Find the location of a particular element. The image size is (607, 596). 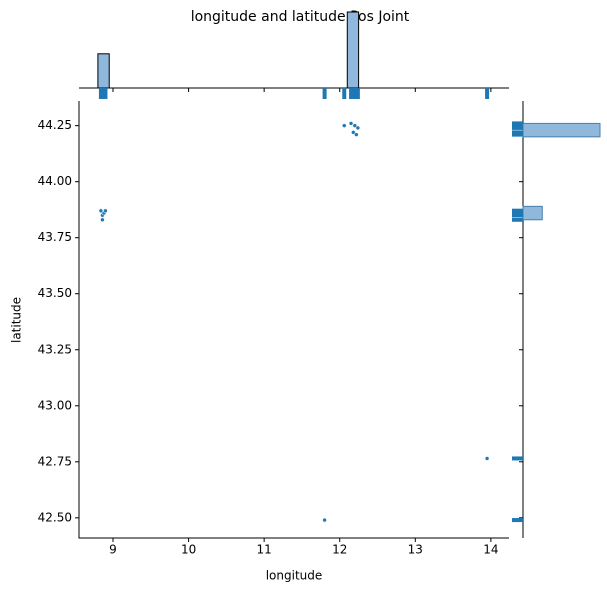

chart-title: longitude and latitude Pos Joint is located at coordinates (300, 17).